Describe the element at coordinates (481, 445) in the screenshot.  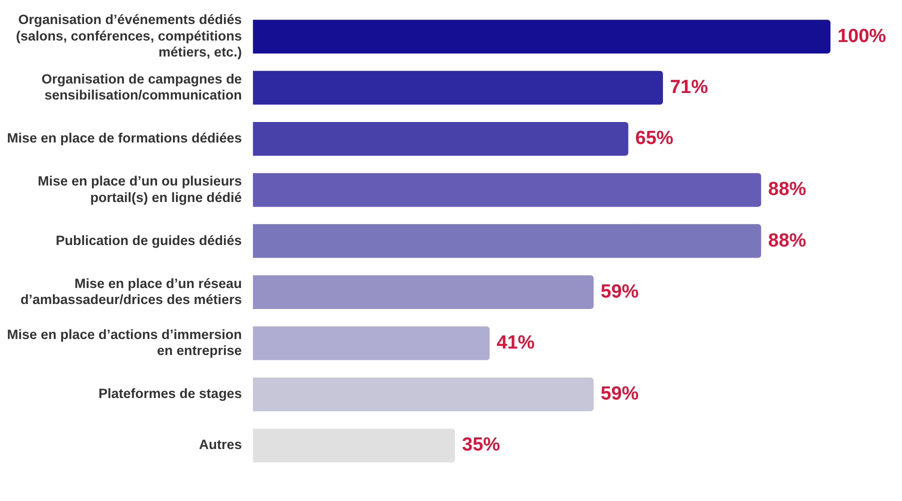
I see `data-label: 35%` at that location.